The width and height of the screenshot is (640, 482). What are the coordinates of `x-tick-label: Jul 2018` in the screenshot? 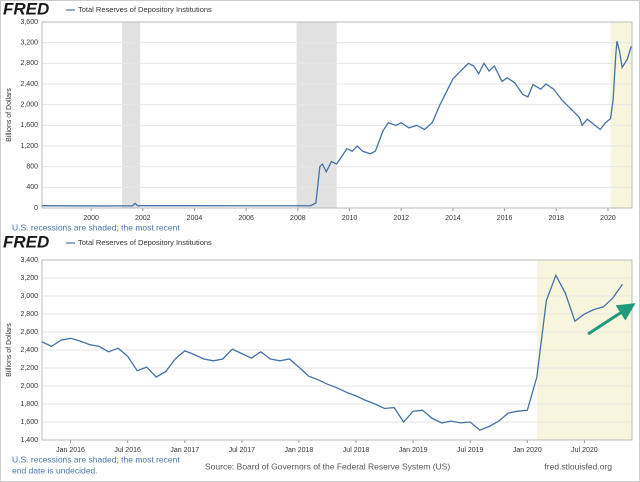 It's located at (356, 450).